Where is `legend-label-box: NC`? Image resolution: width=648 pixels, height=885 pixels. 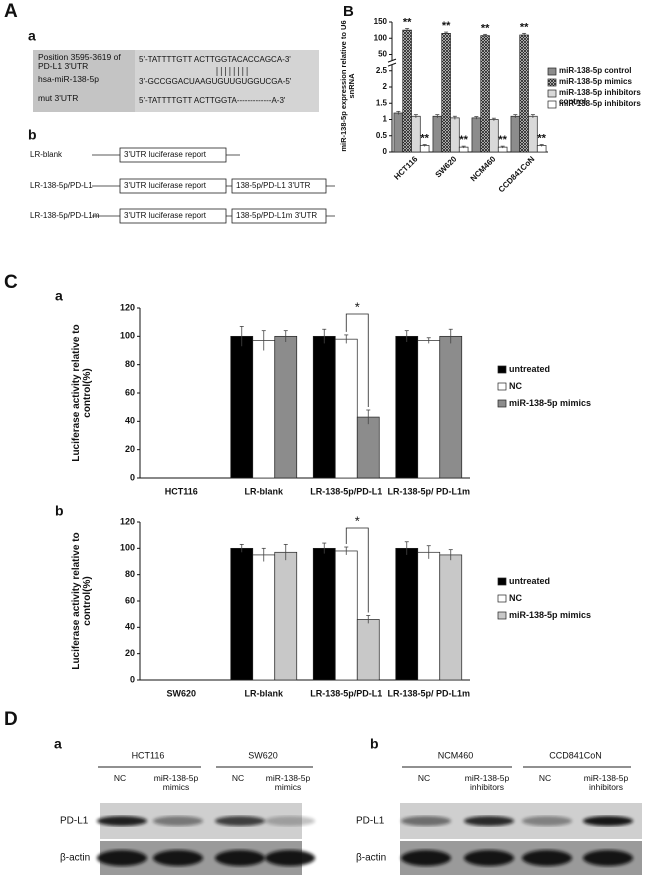
legend-label-box: NC is located at coordinates (515, 598).